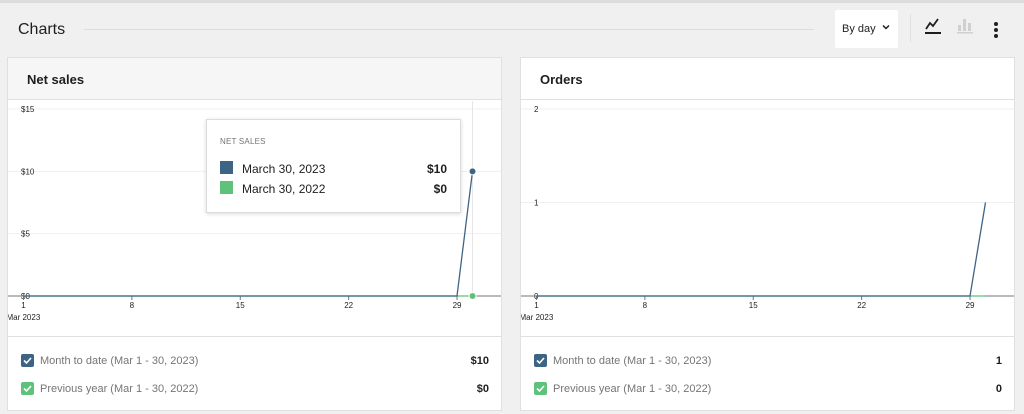 This screenshot has height=414, width=1024. Describe the element at coordinates (243, 141) in the screenshot. I see `tooltip-title: NET SALES` at that location.